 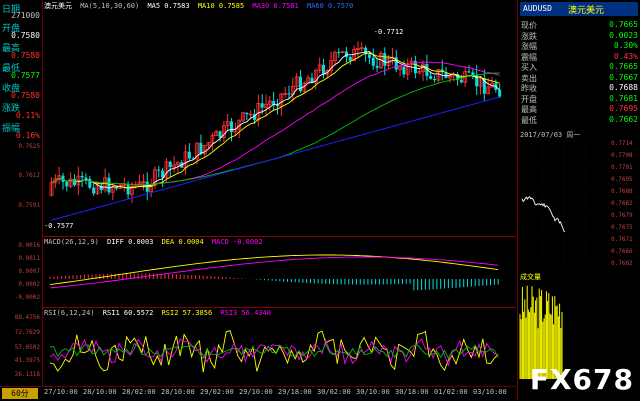 What do you see at coordinates (529, 78) in the screenshot?
I see `quote-row-label: 卖出` at bounding box center [529, 78].